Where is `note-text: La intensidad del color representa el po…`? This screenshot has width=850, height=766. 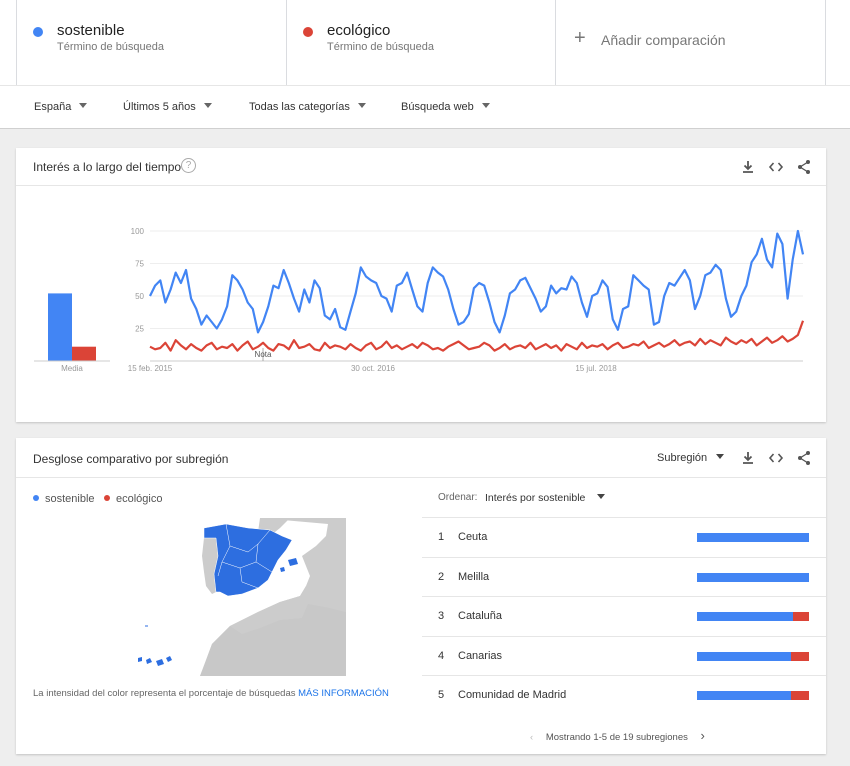
note-text: La intensidad del color representa el po… is located at coordinates (164, 693).